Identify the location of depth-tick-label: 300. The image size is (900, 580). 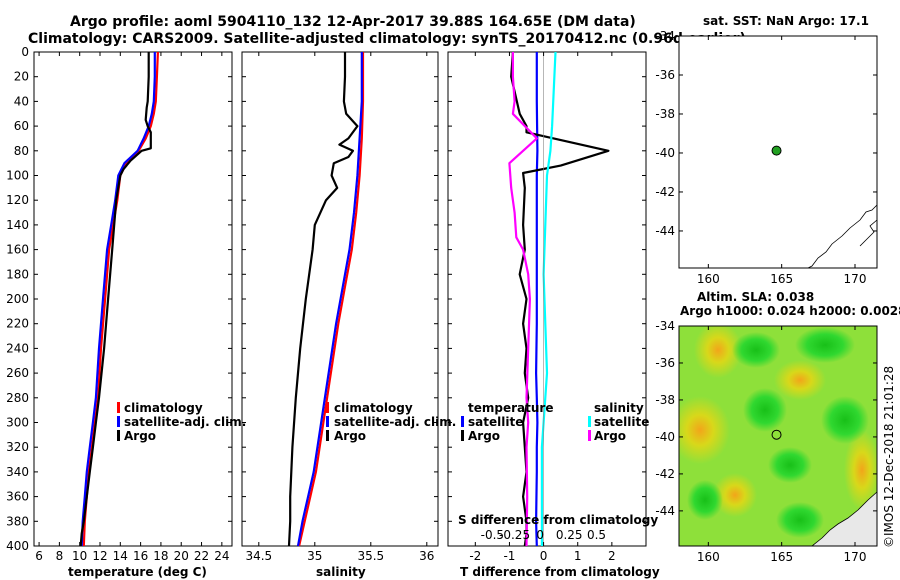
(17, 423).